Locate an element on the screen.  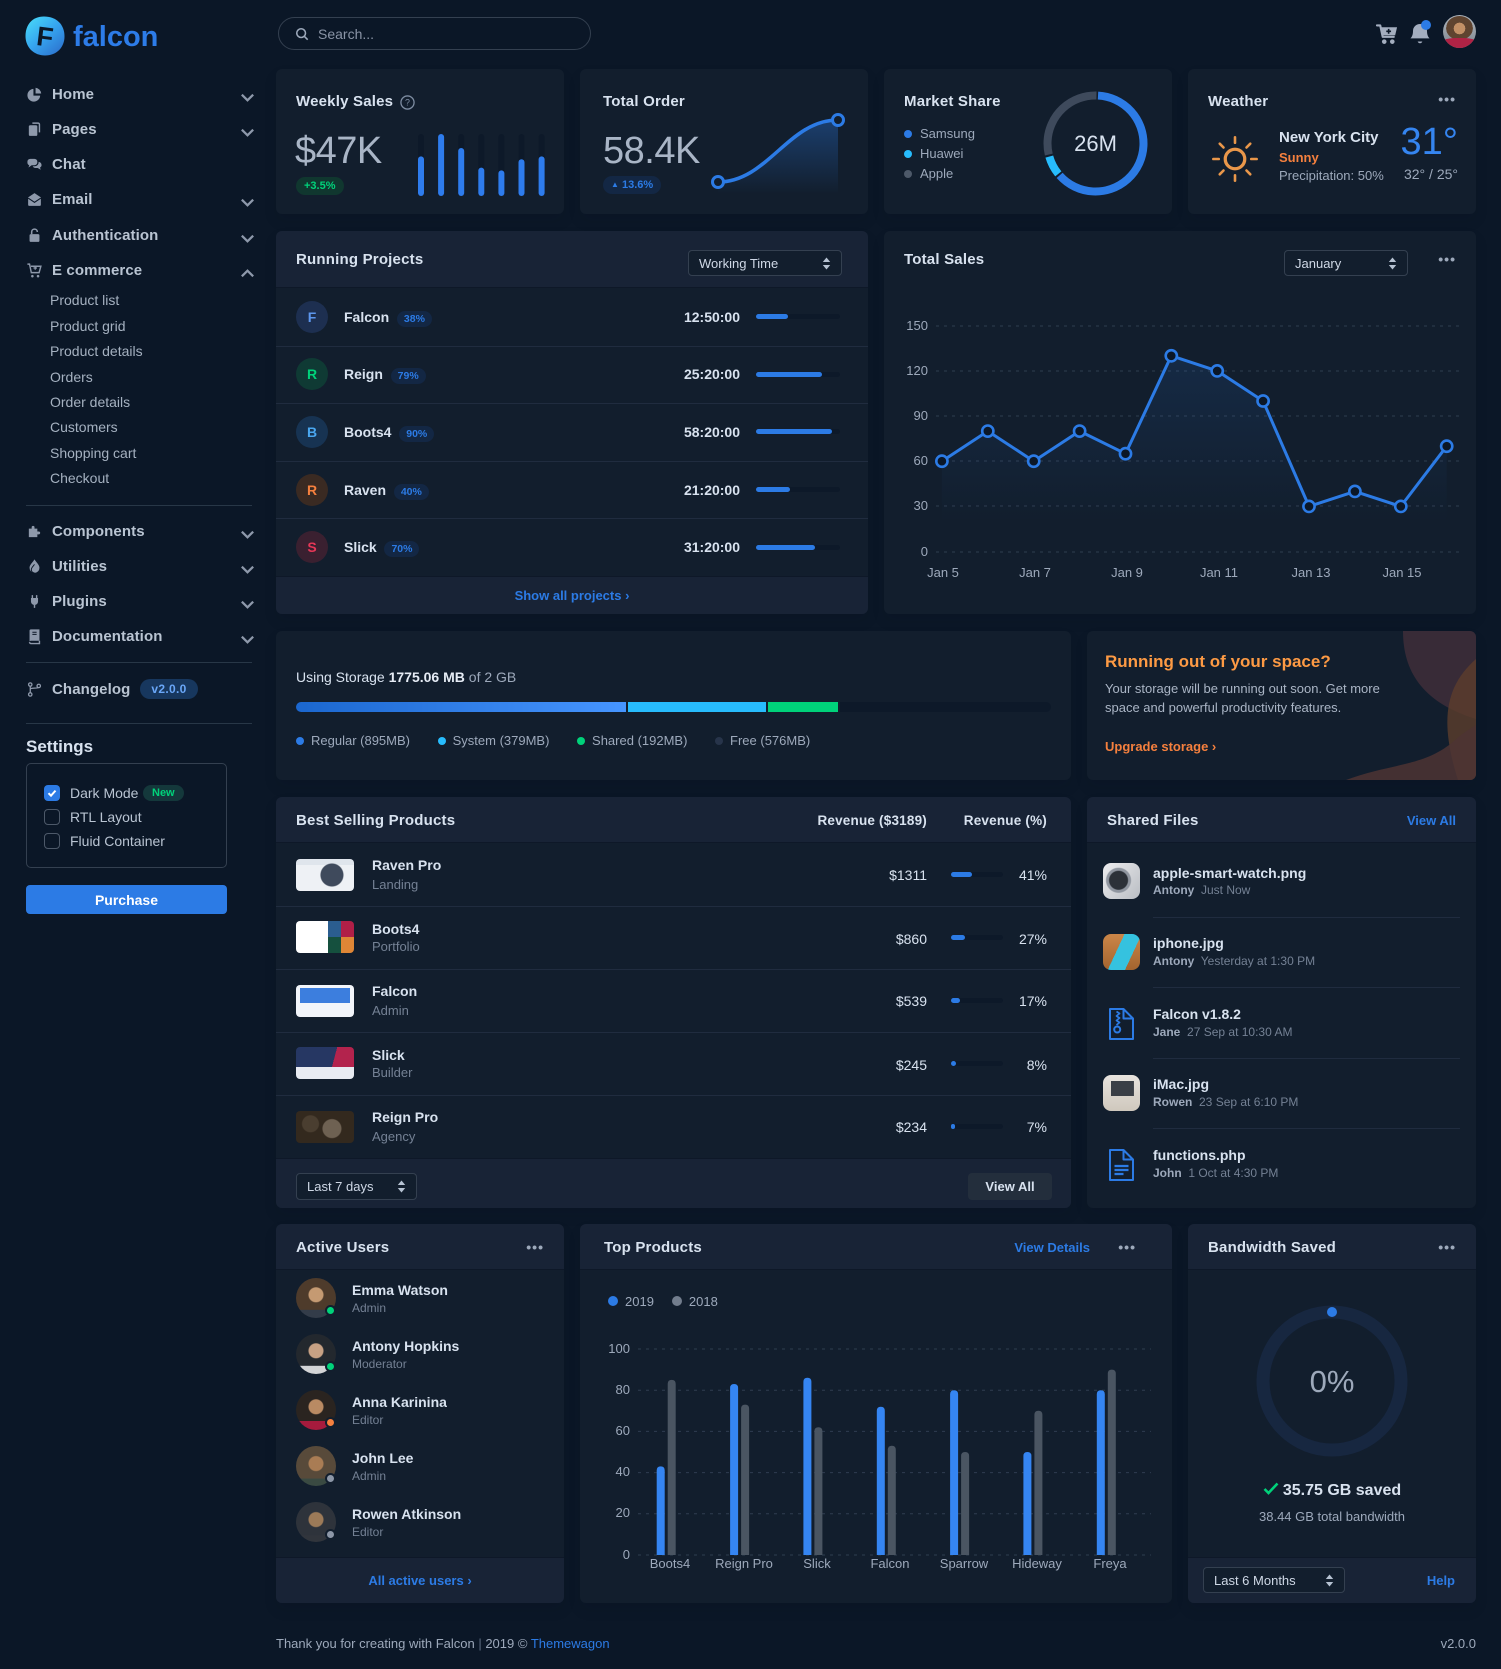
svg-text: Jan 9 is located at coordinates (1127, 572).